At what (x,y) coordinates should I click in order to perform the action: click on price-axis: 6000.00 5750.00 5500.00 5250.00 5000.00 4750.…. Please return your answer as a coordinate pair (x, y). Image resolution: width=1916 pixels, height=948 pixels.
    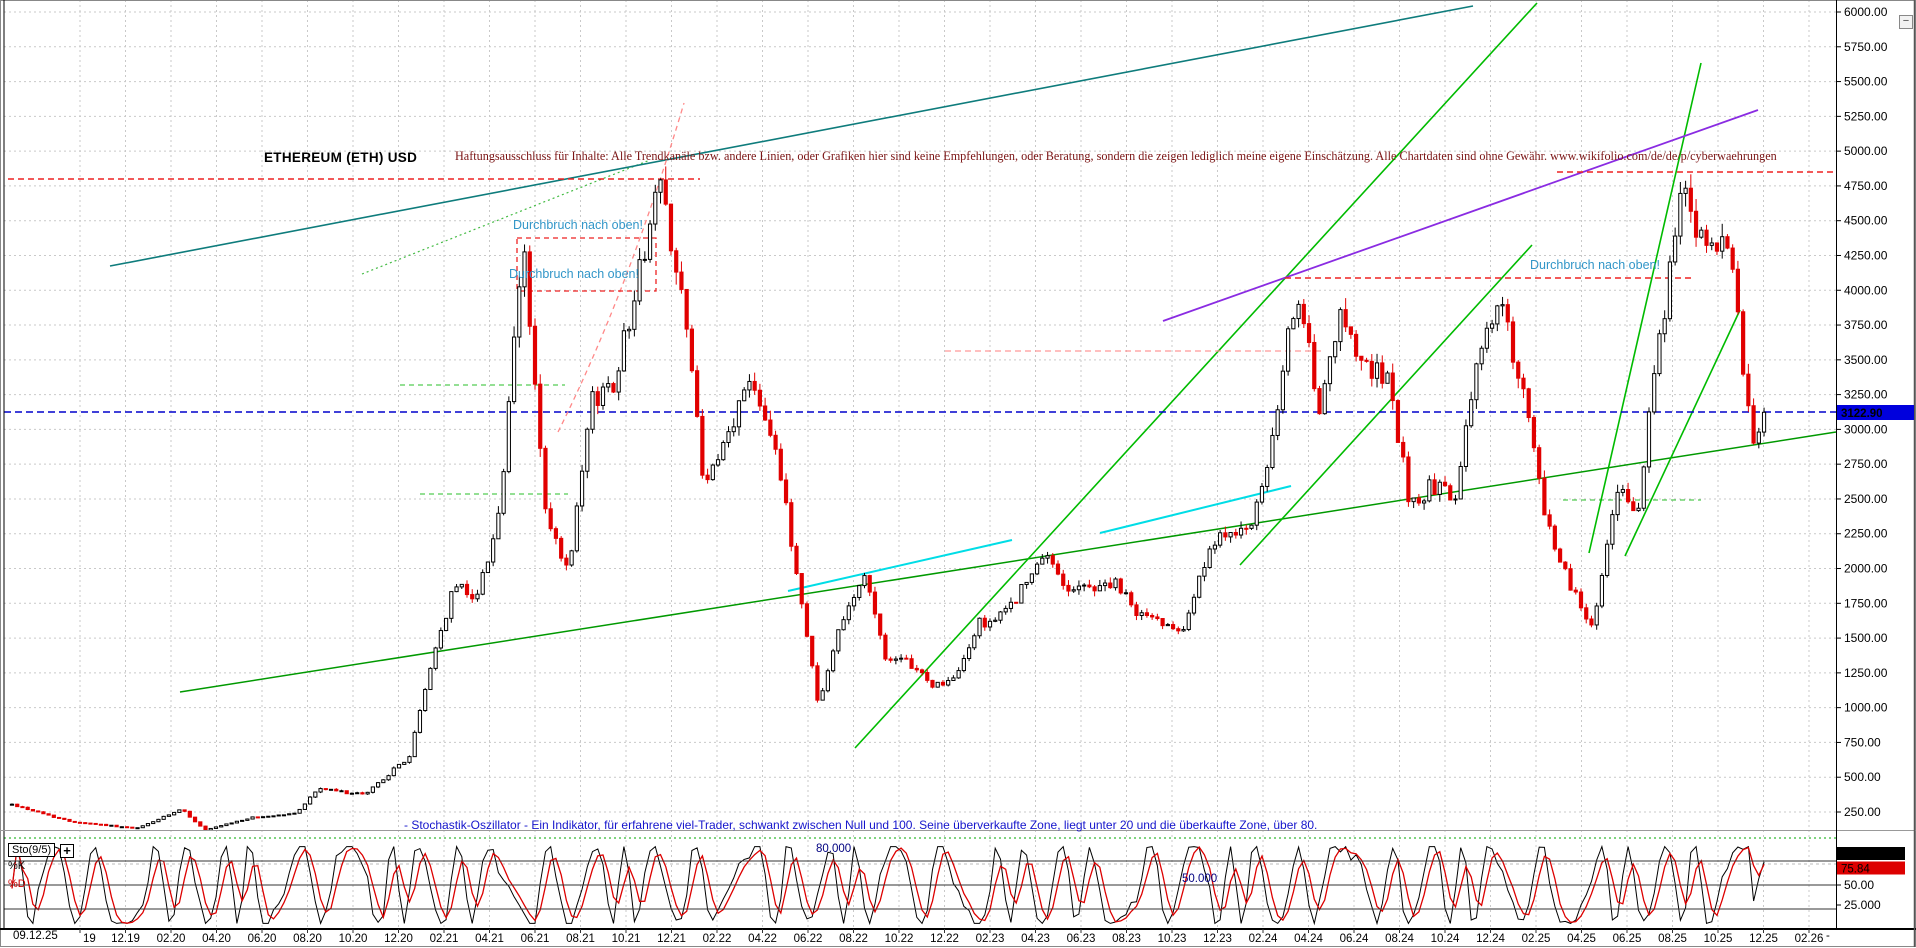
    Looking at the image, I should click on (1862, 412).